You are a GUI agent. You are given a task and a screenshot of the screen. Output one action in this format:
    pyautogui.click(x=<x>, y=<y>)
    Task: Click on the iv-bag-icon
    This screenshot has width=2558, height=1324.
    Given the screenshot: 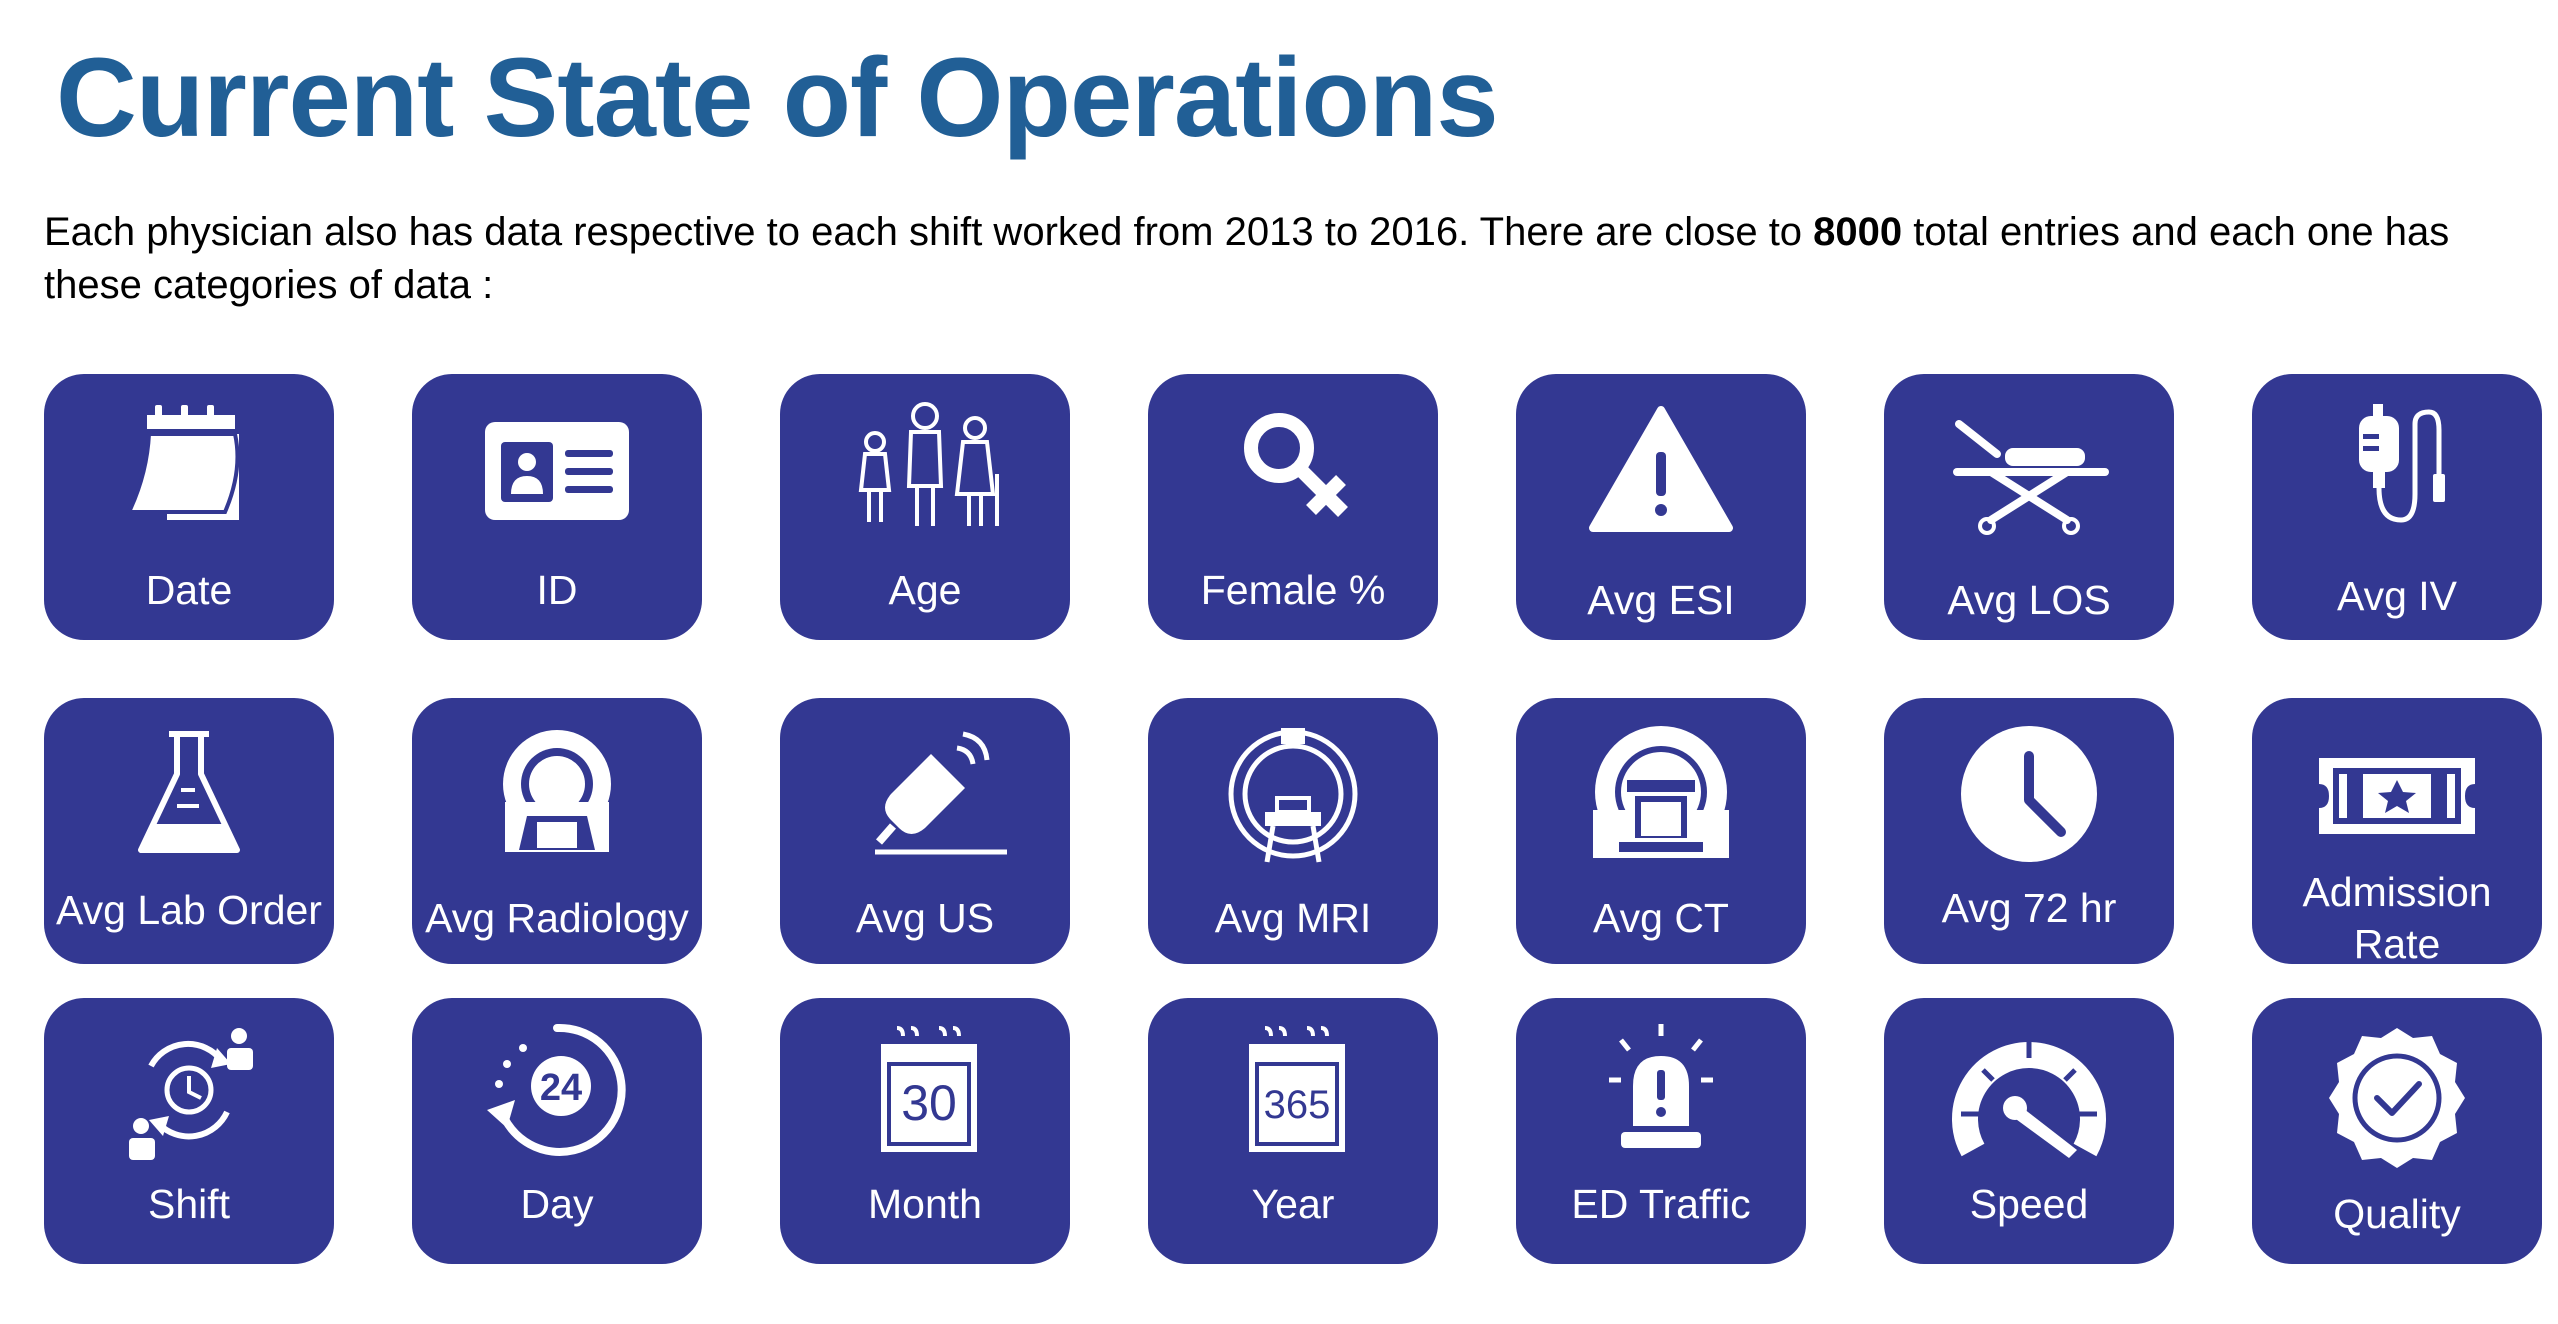 What is the action you would take?
    pyautogui.click(x=2402, y=463)
    